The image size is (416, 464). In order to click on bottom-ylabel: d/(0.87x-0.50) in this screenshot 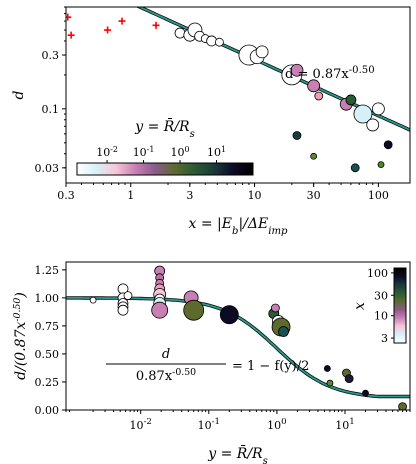, I will do `click(21, 336)`.